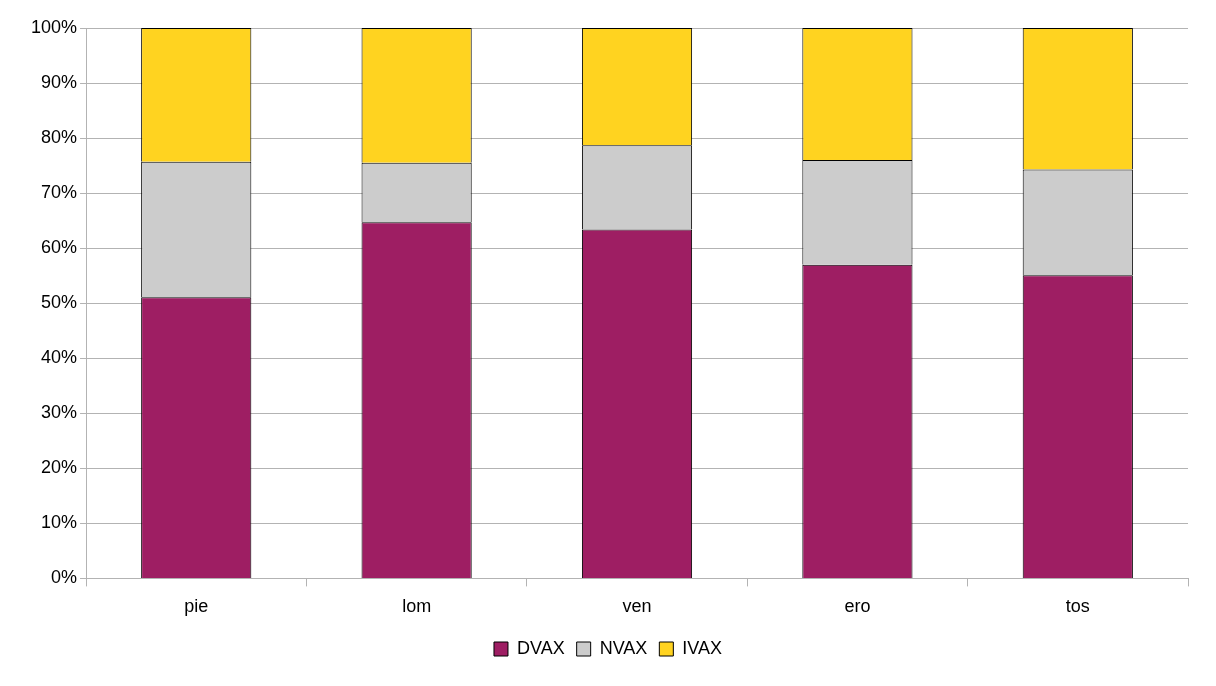 The width and height of the screenshot is (1216, 686). What do you see at coordinates (59, 357) in the screenshot?
I see `y-tick-label: 40%` at bounding box center [59, 357].